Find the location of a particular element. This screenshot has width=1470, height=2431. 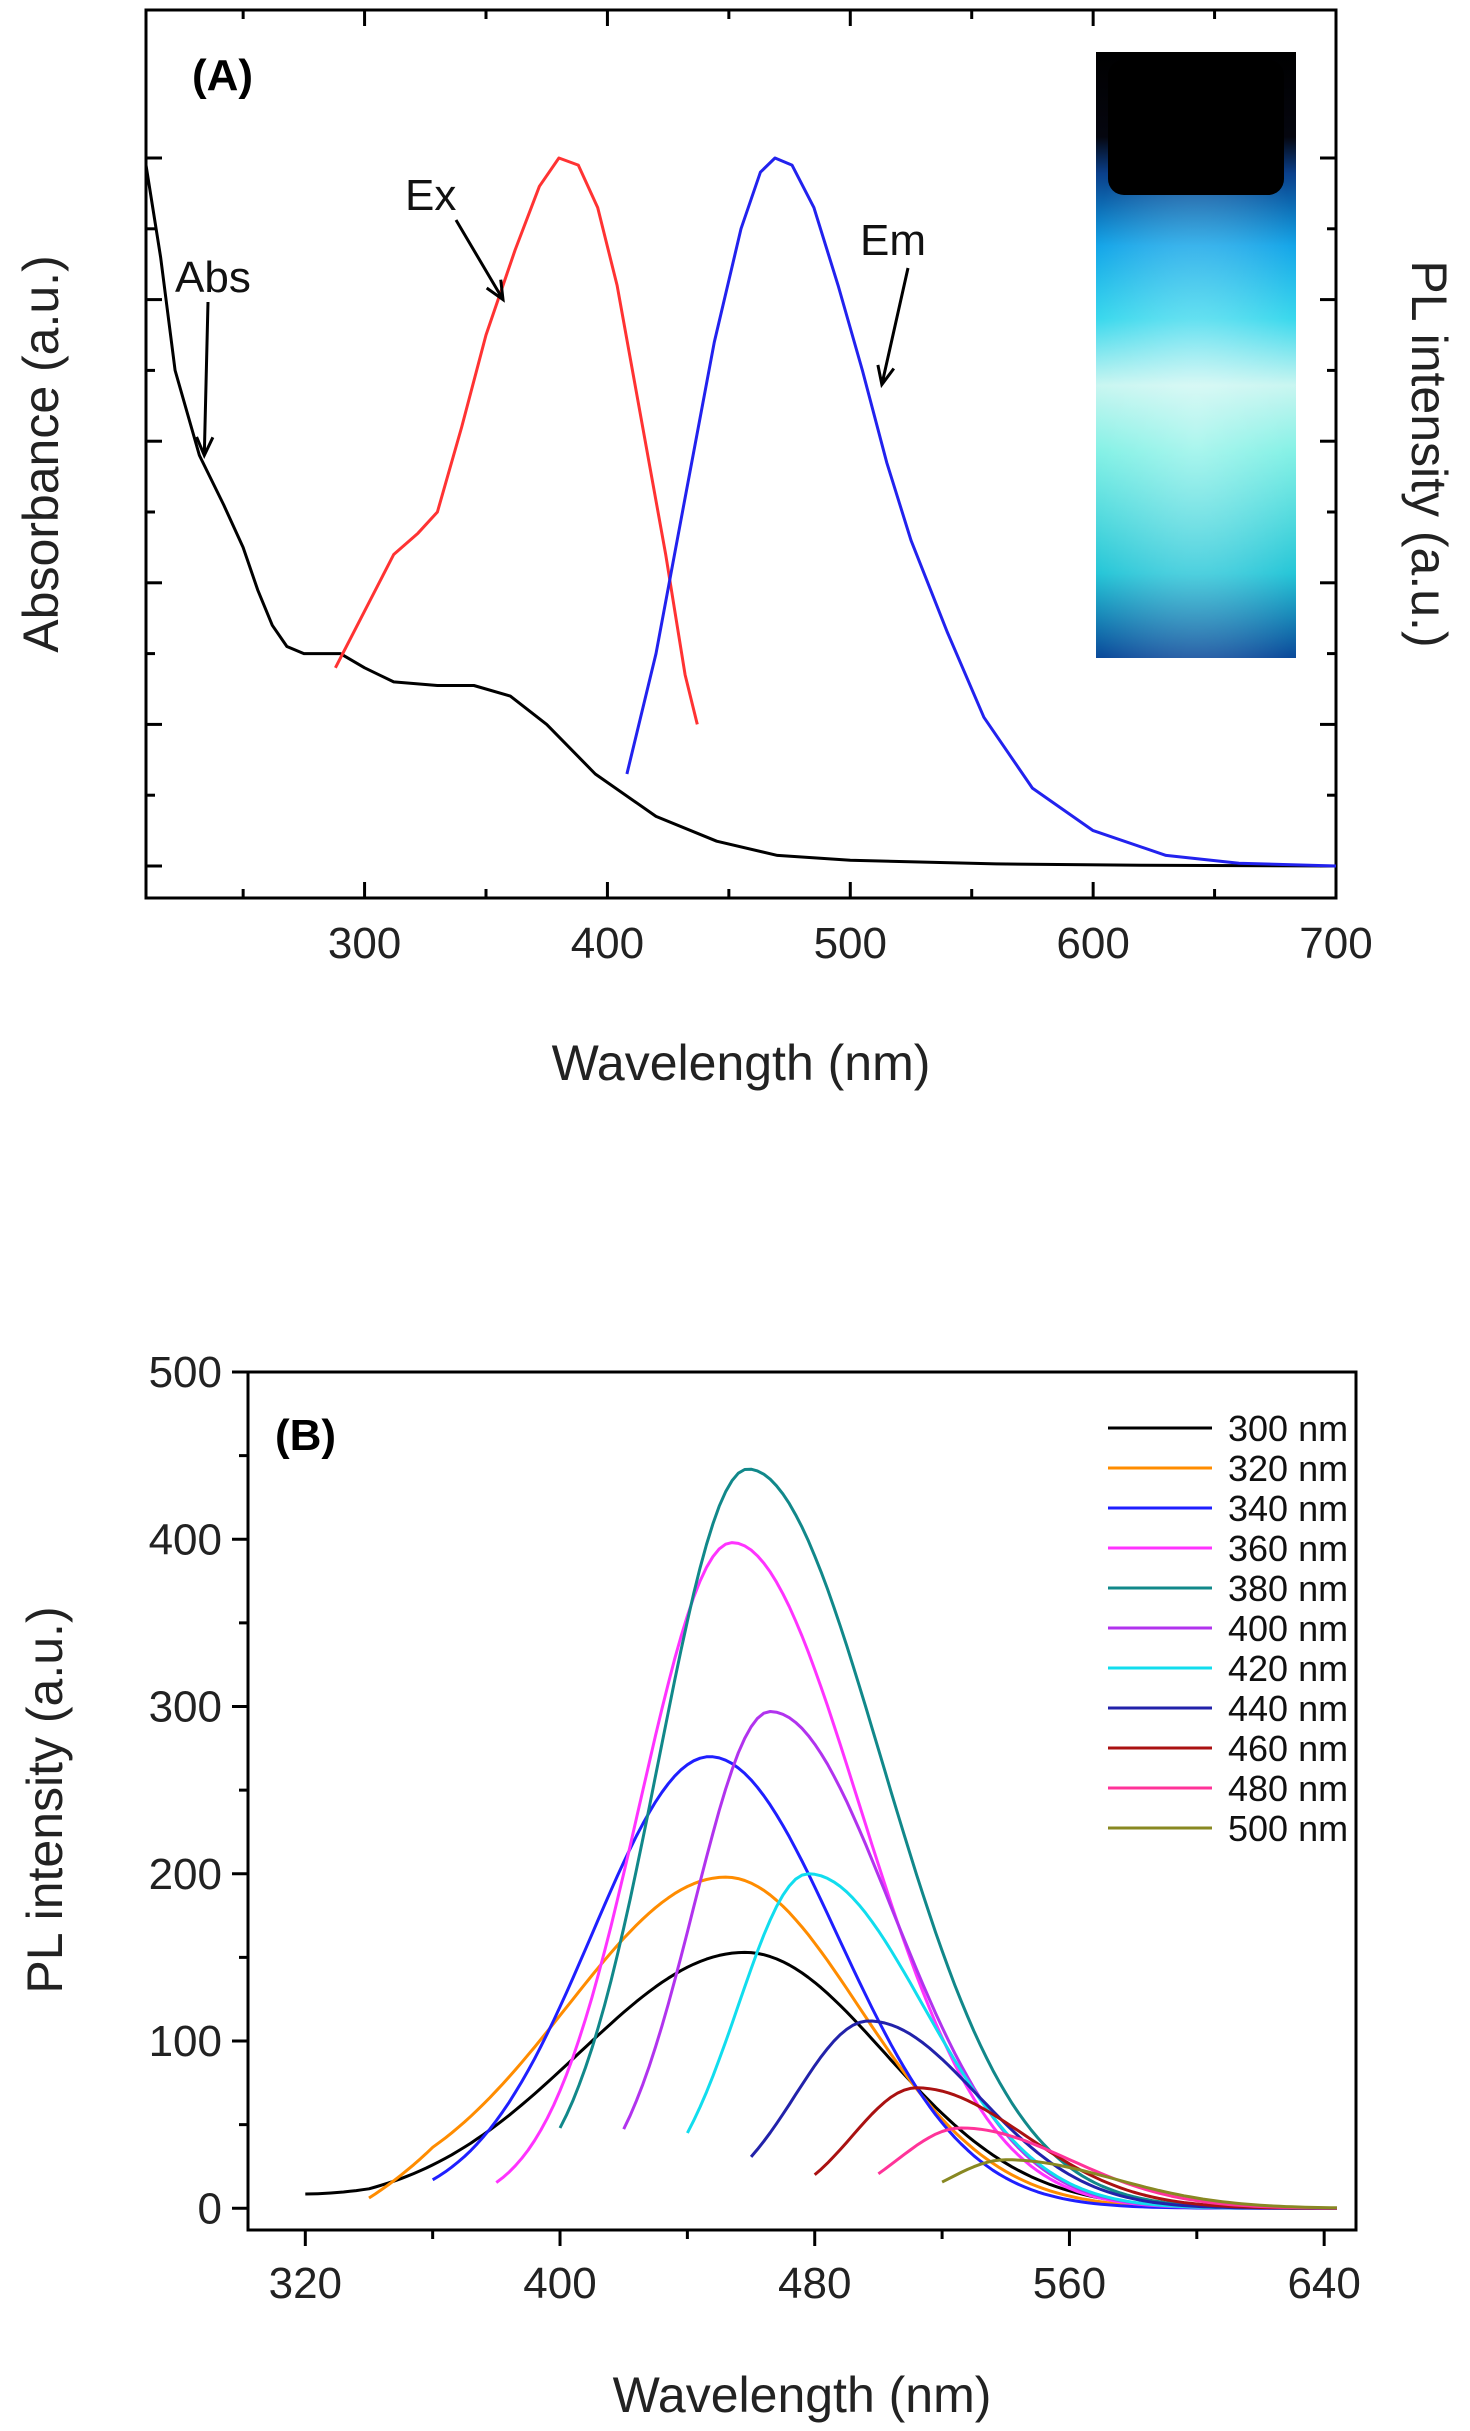

panel-a-x-axis-label: Wavelength (nm) is located at coordinates (741, 1063).